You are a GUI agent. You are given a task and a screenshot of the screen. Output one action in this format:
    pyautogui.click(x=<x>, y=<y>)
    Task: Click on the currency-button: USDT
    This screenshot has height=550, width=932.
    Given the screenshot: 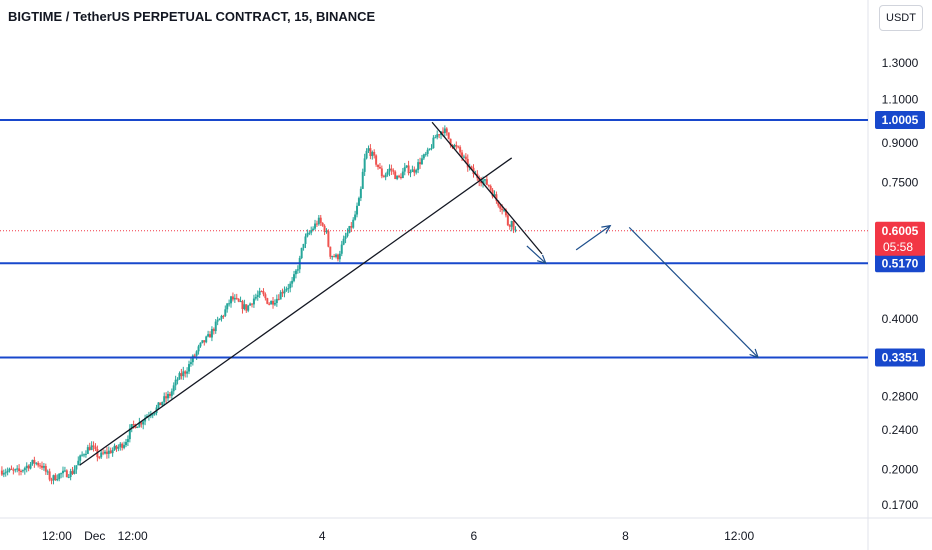 What is the action you would take?
    pyautogui.click(x=901, y=18)
    